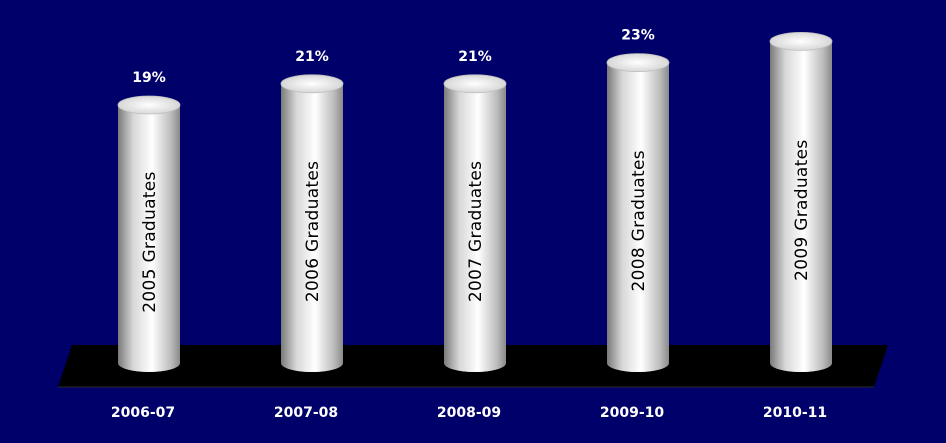  What do you see at coordinates (802, 209) in the screenshot?
I see `bar-inner-label: 2009 Graduates` at bounding box center [802, 209].